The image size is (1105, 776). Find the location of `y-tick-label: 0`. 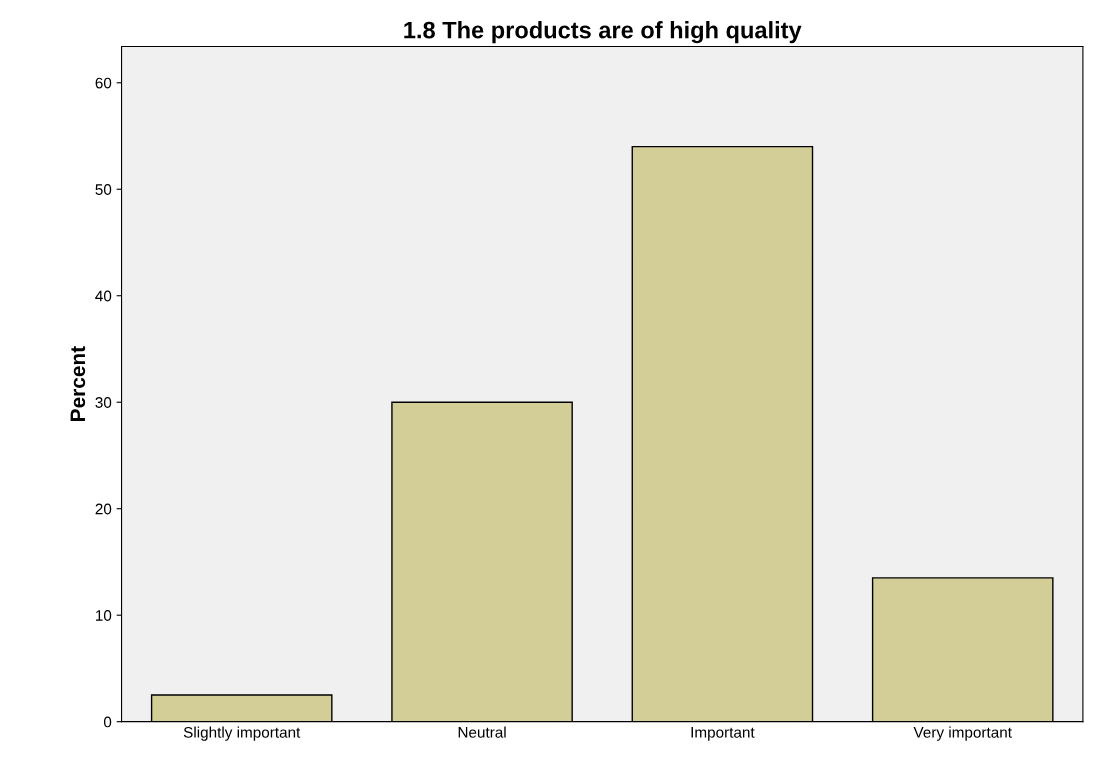

y-tick-label: 0 is located at coordinates (107, 722).